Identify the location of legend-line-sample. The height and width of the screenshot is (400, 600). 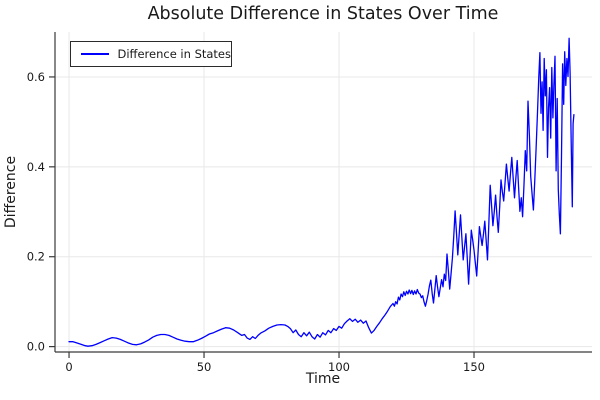
(95, 54).